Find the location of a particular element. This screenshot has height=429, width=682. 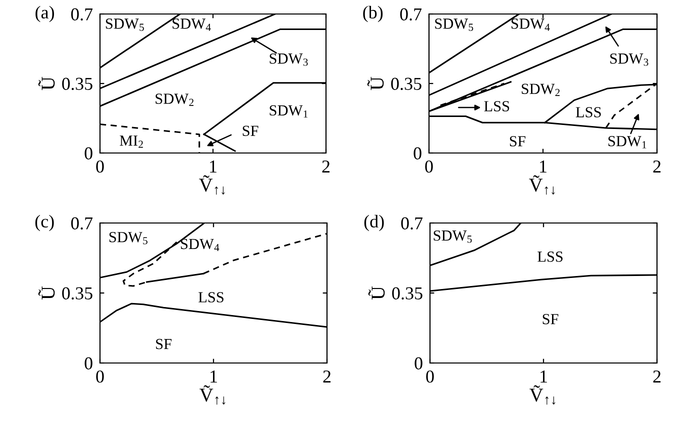

chart-title: (d) is located at coordinates (374, 223).